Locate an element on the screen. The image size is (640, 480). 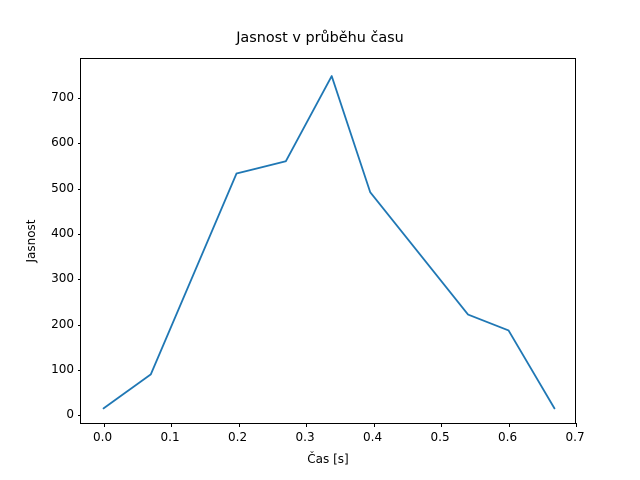
x-tick-label: 0.2 is located at coordinates (238, 437).